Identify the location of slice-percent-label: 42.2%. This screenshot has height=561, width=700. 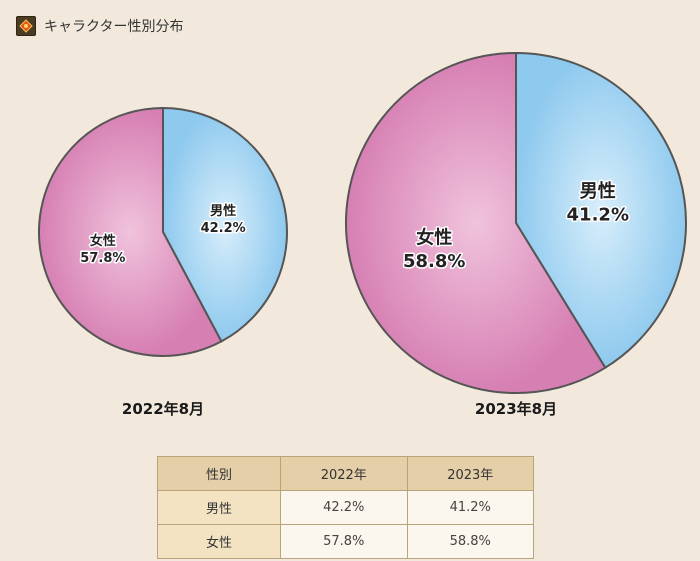
(223, 228).